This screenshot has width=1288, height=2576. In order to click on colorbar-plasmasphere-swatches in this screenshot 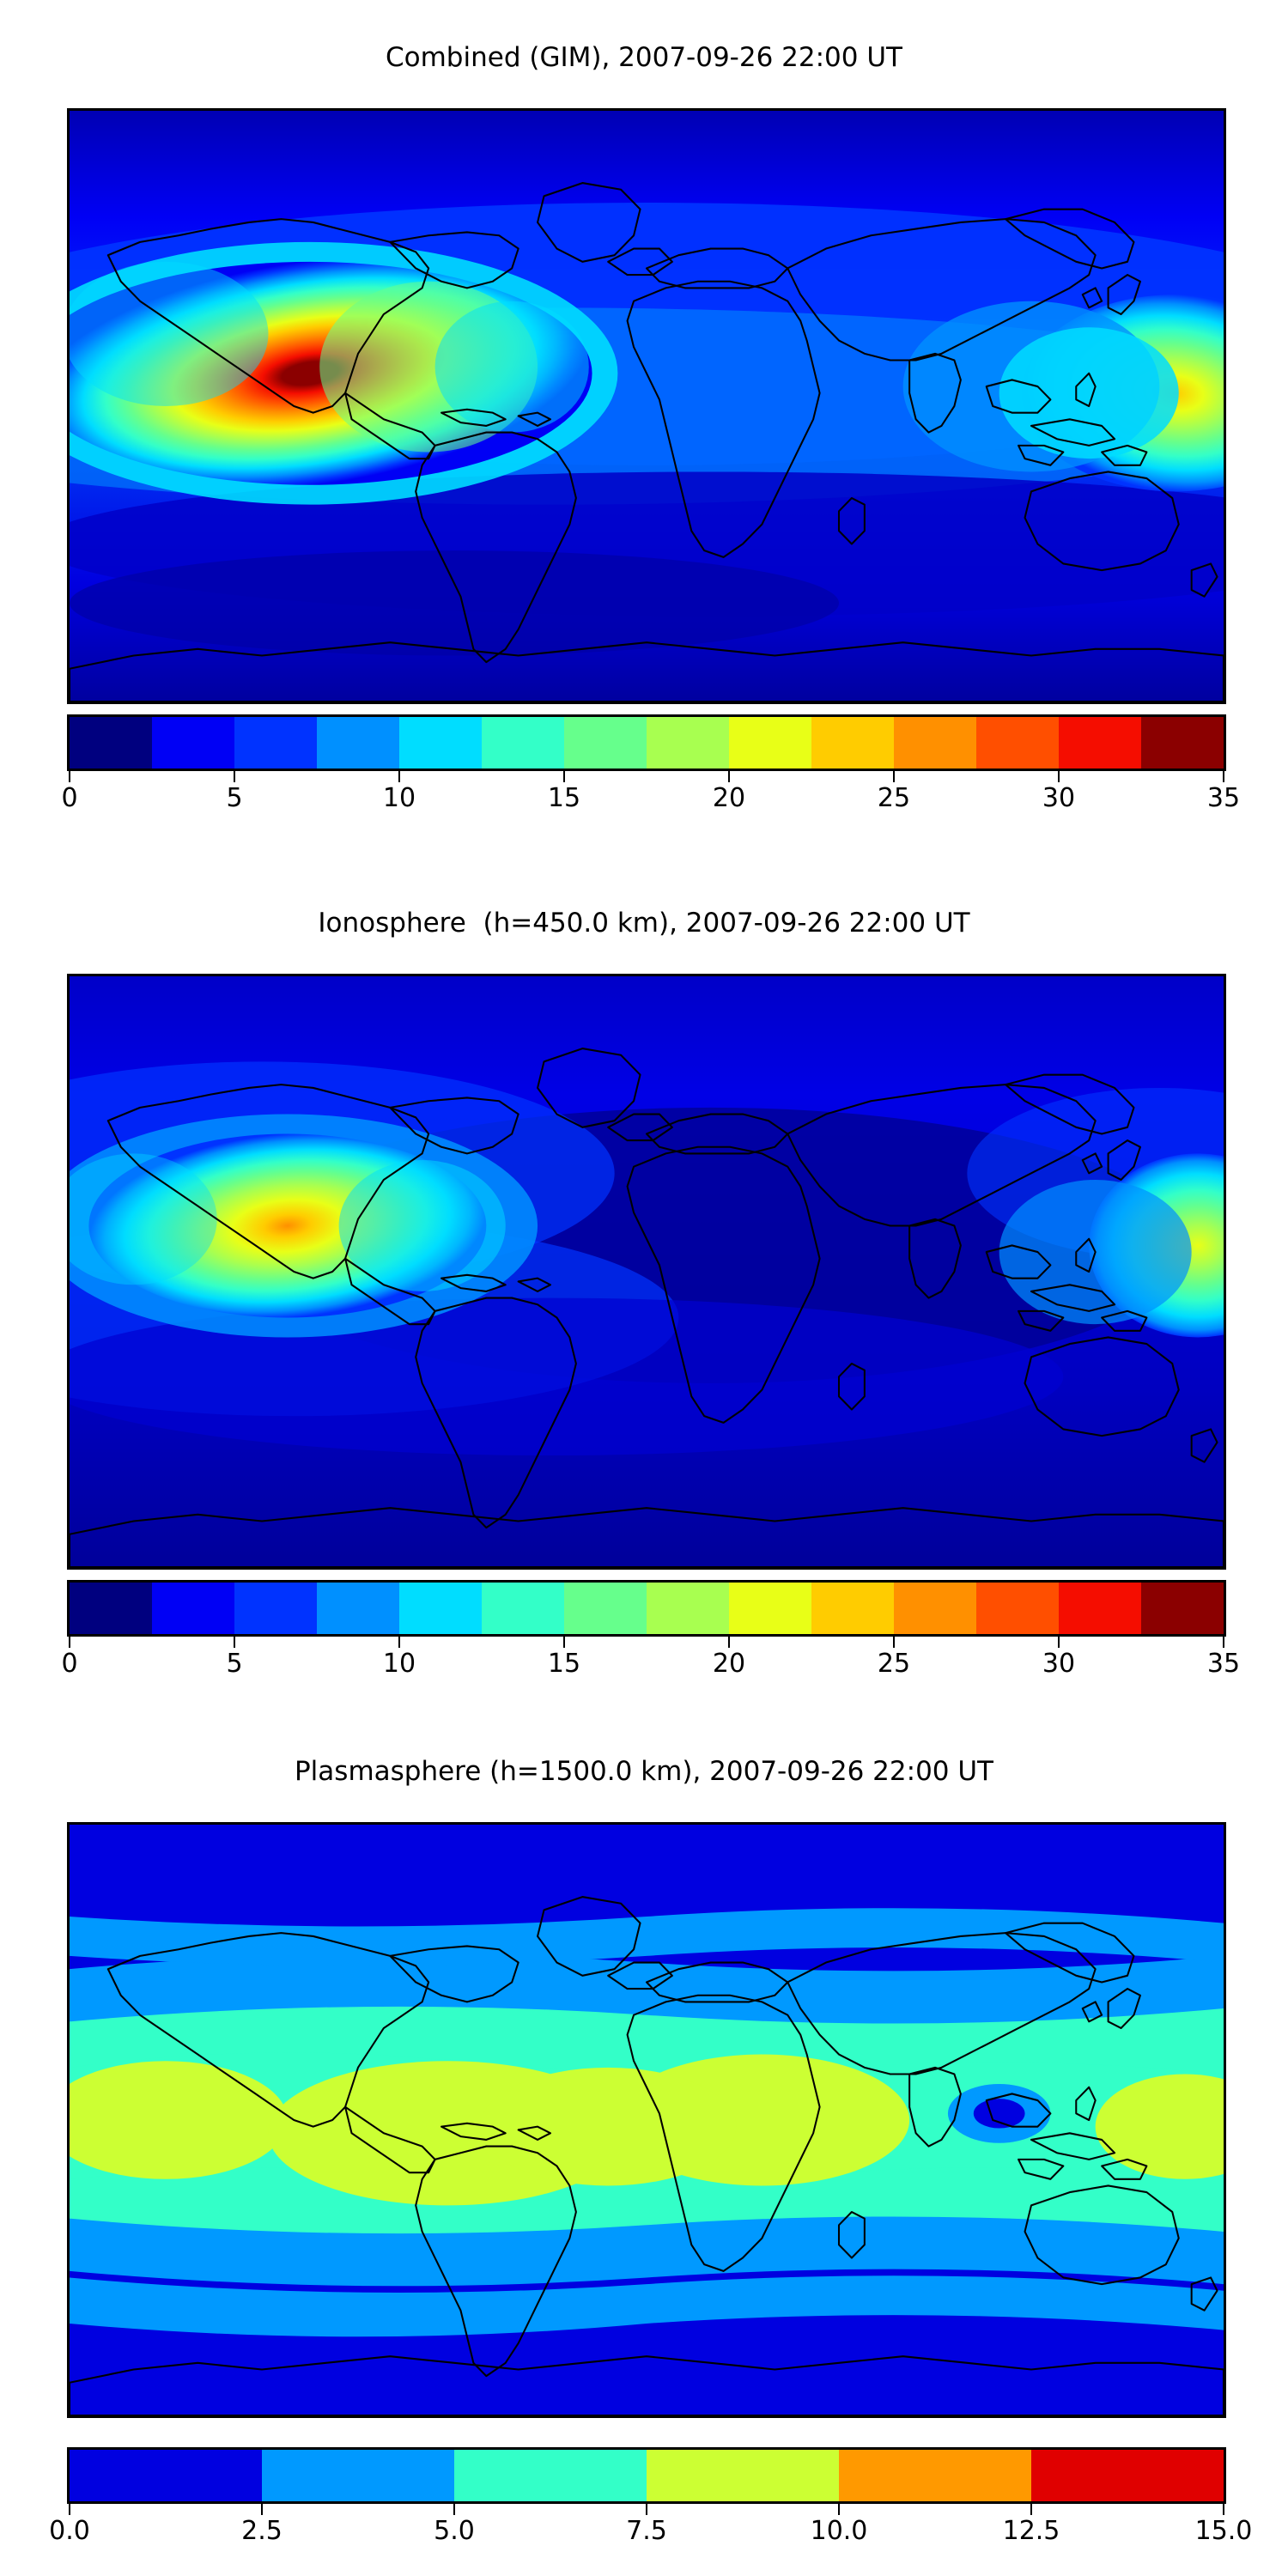, I will do `click(647, 2475)`.